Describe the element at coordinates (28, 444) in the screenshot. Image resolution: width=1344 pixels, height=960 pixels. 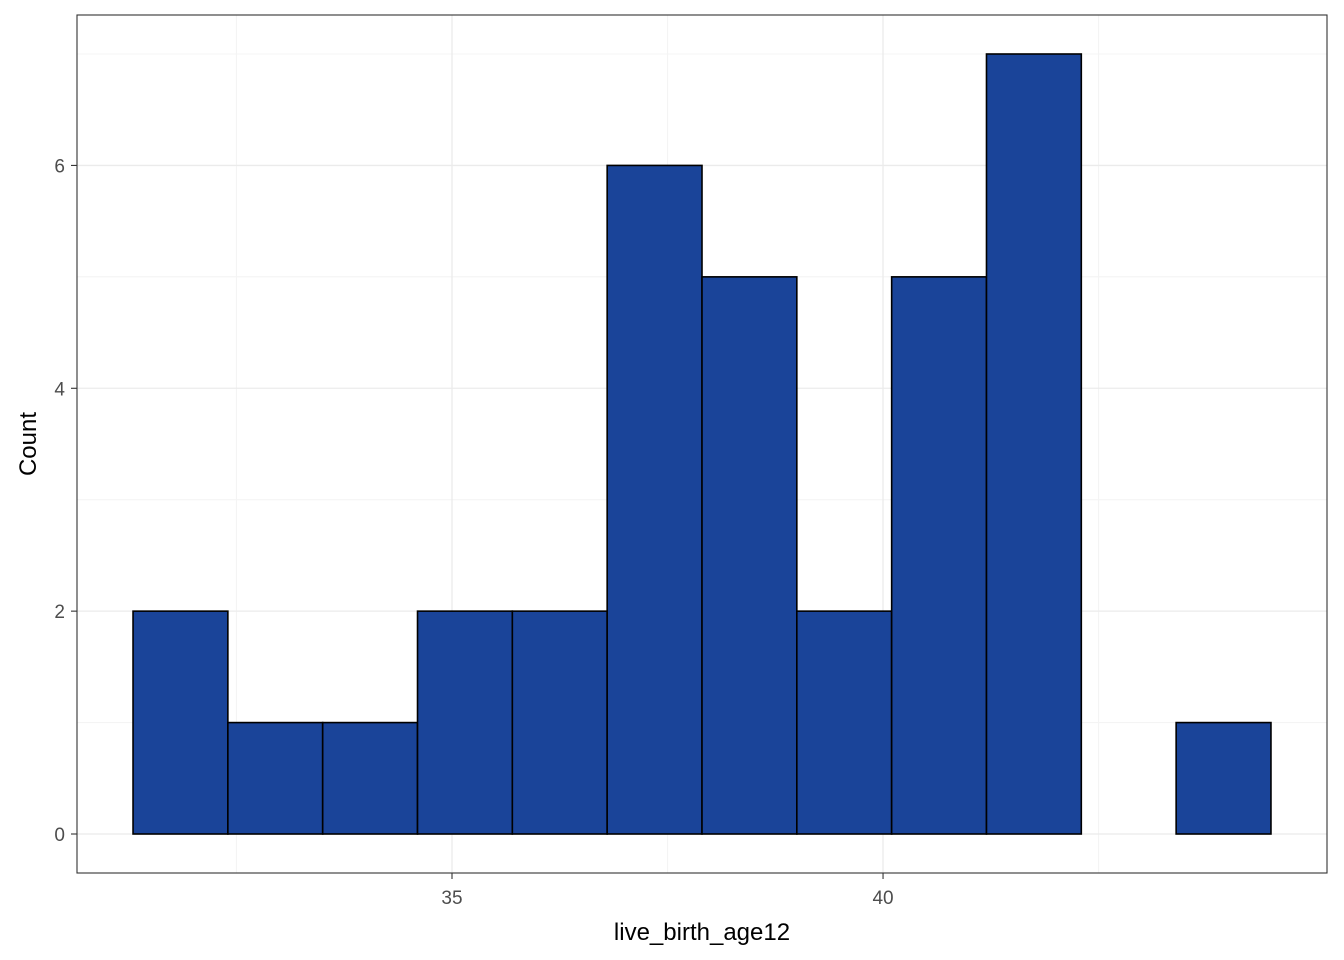
I see `y-axis-title: Count` at that location.